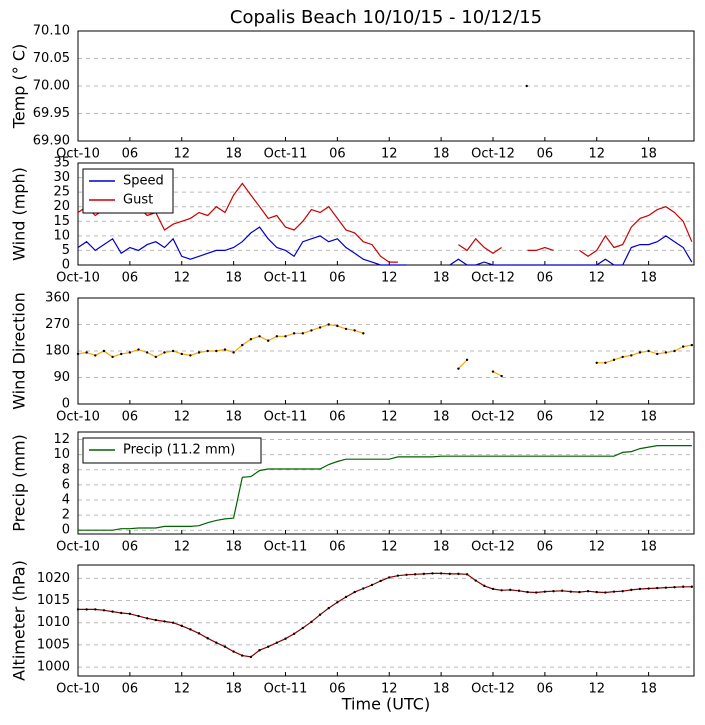 The image size is (705, 725). I want to click on y-axis-label: Altimeter (hPa), so click(19, 620).